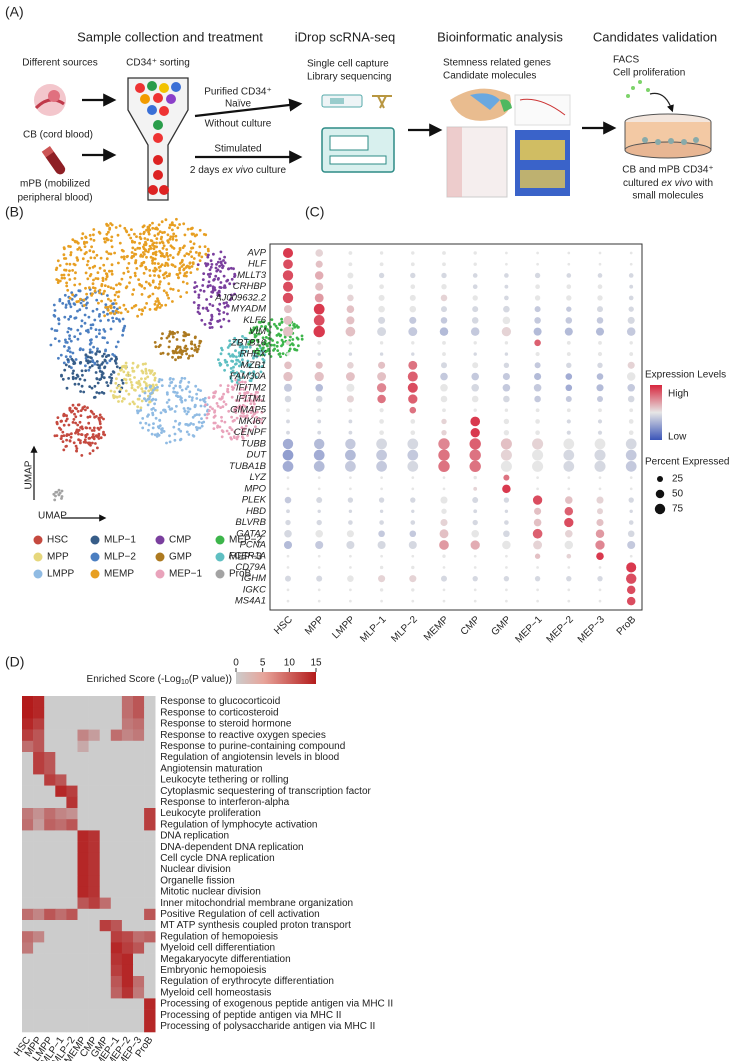  What do you see at coordinates (119, 574) in the screenshot?
I see `legend-label: MEMP` at bounding box center [119, 574].